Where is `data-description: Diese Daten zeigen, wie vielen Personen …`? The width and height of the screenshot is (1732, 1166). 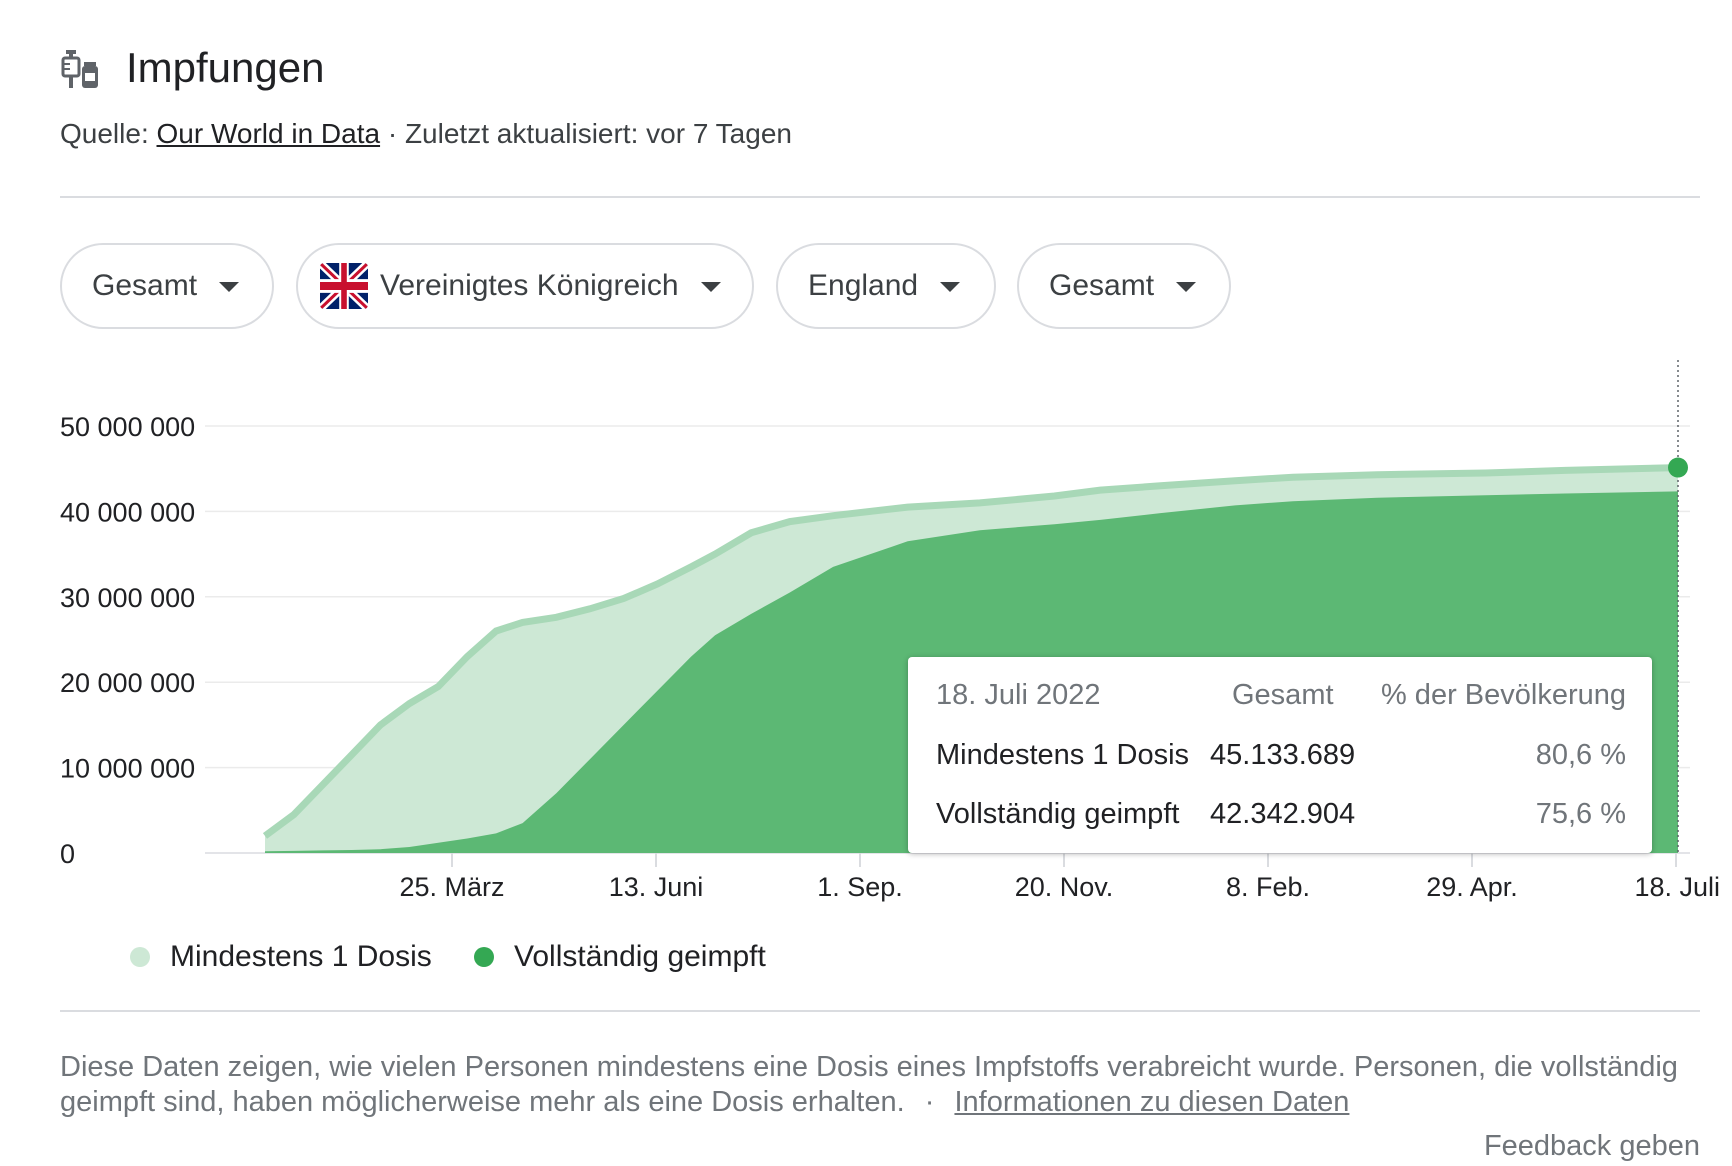
data-description: Diese Daten zeigen, wie vielen Personen … is located at coordinates (880, 1085).